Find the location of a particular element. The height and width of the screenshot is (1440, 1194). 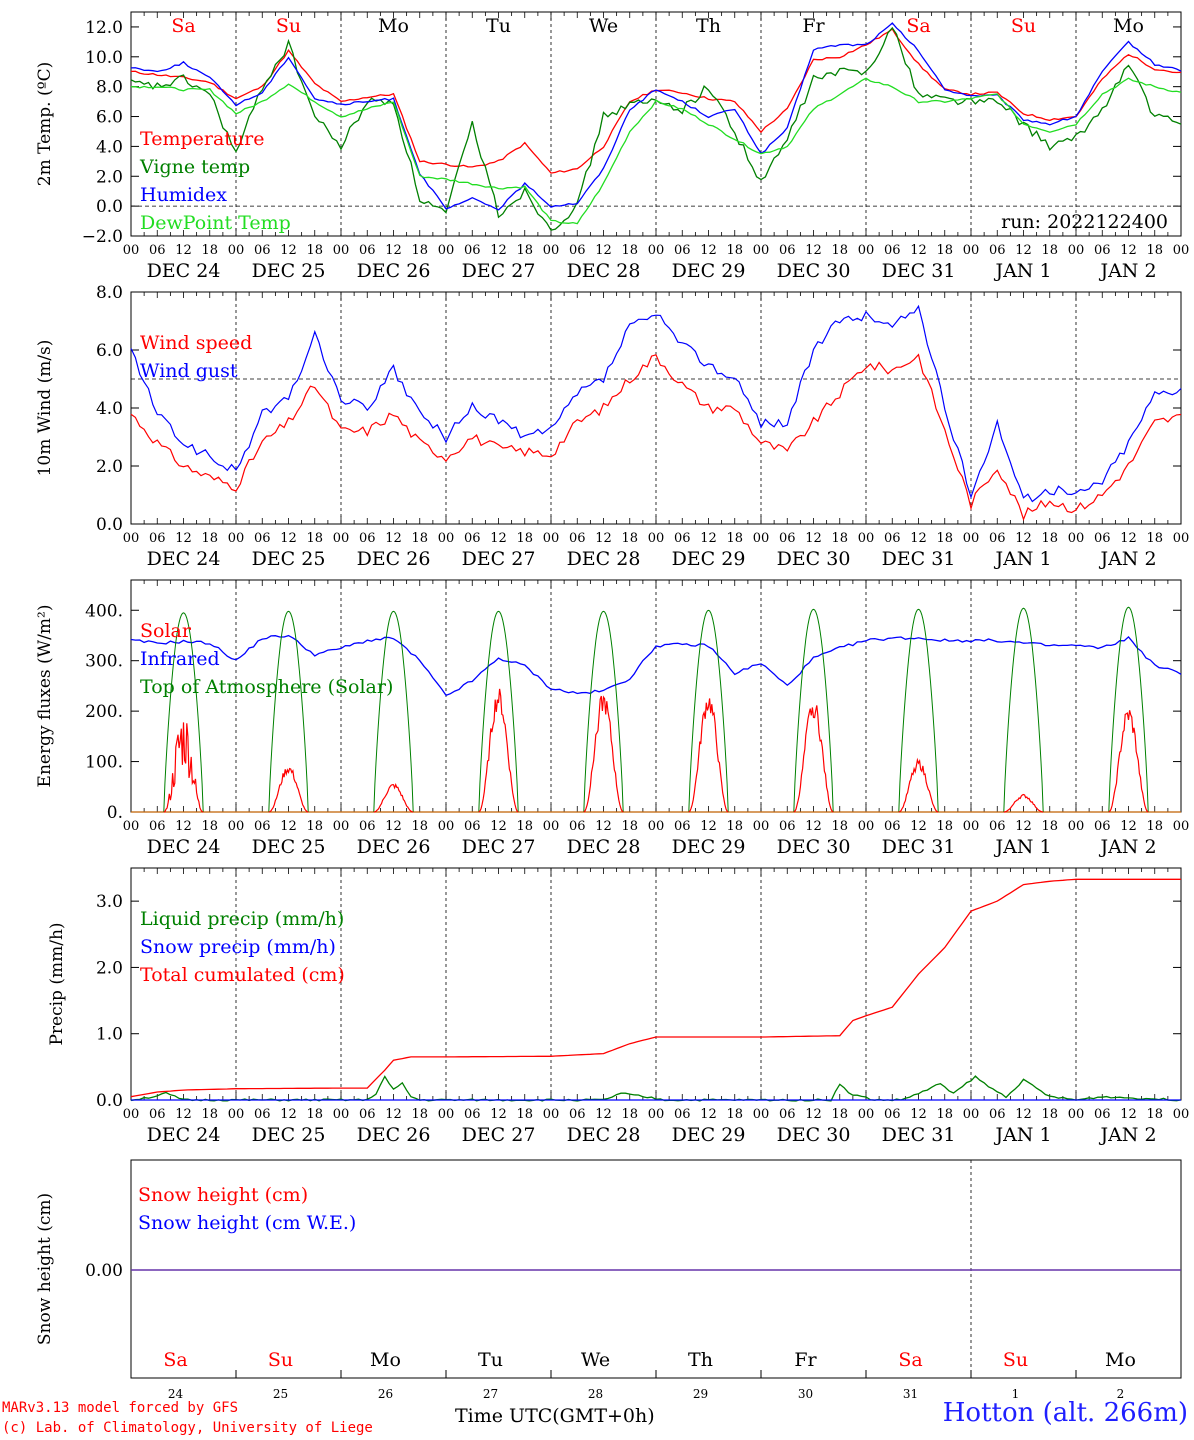

date-label: DEC 25 is located at coordinates (289, 559).